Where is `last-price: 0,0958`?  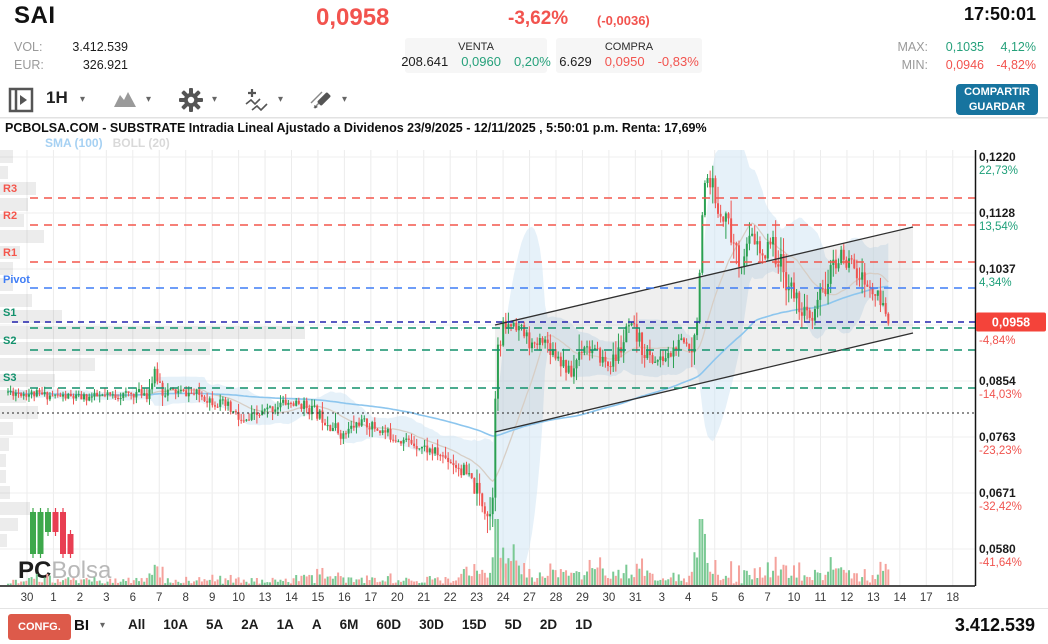 last-price: 0,0958 is located at coordinates (353, 17).